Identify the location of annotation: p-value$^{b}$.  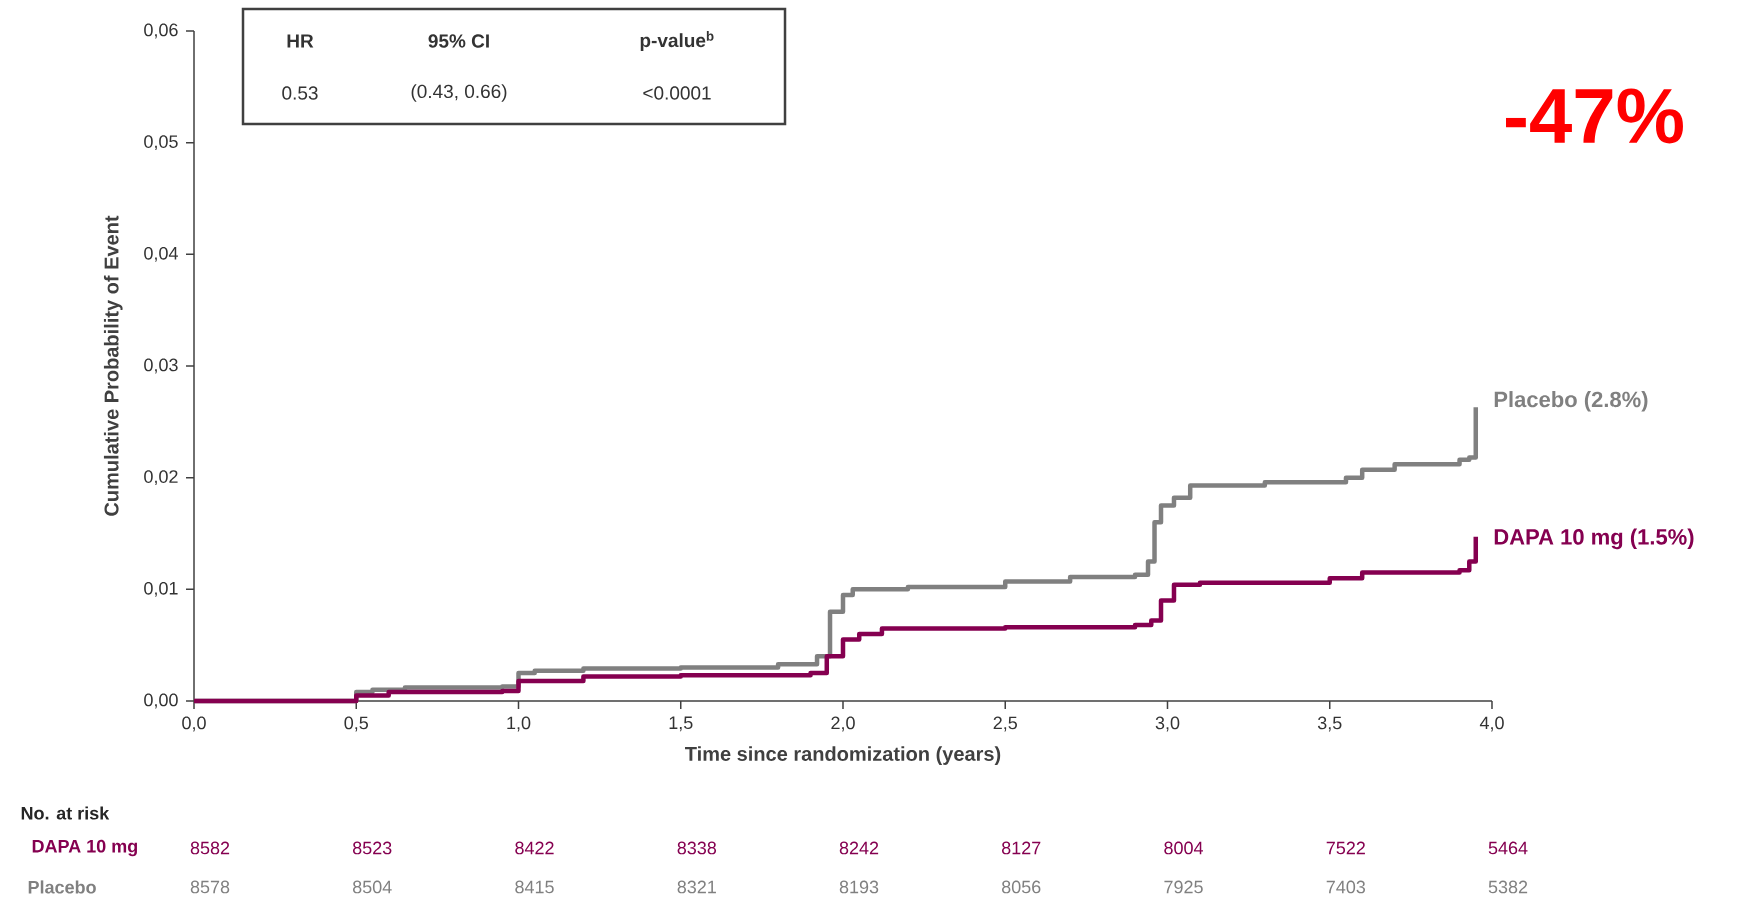
(677, 41).